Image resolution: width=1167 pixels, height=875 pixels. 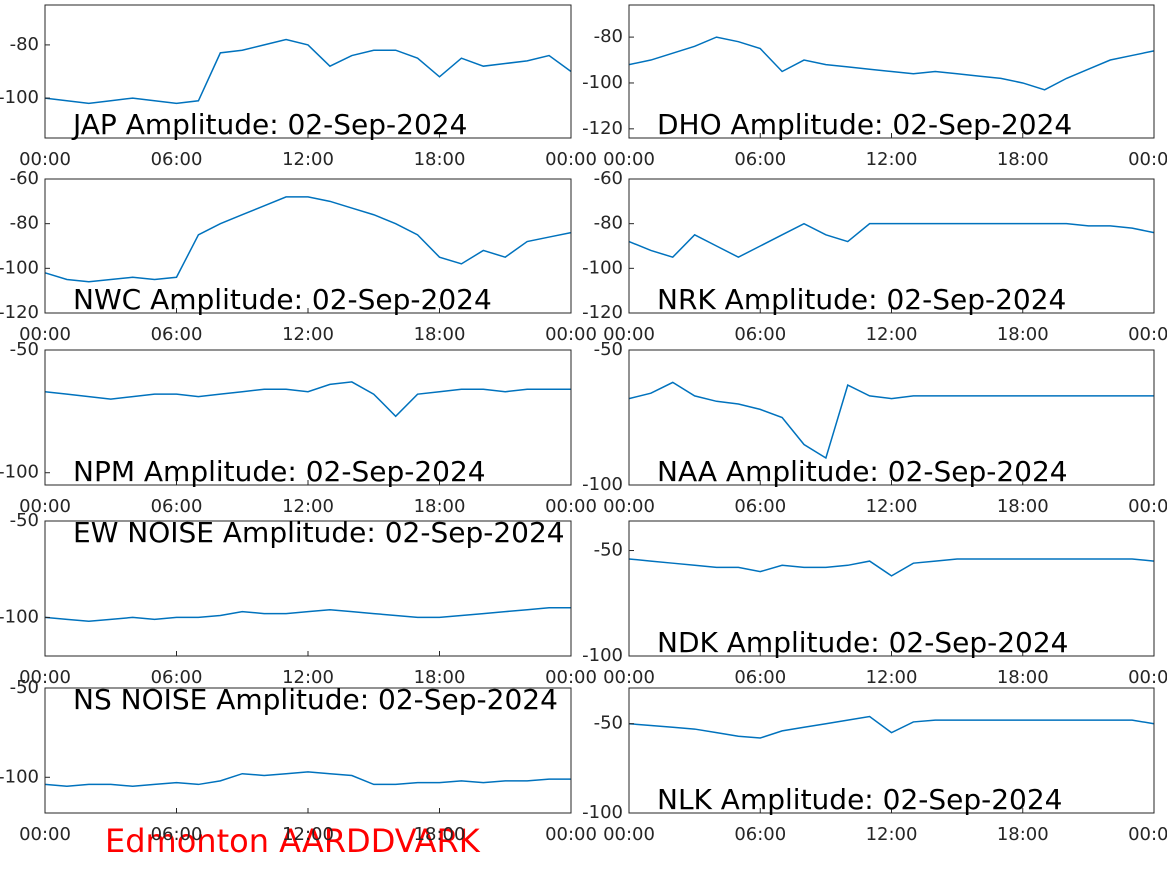 What do you see at coordinates (861, 299) in the screenshot?
I see `panel-title: NRK Amplitude: 02-Sep-2024` at bounding box center [861, 299].